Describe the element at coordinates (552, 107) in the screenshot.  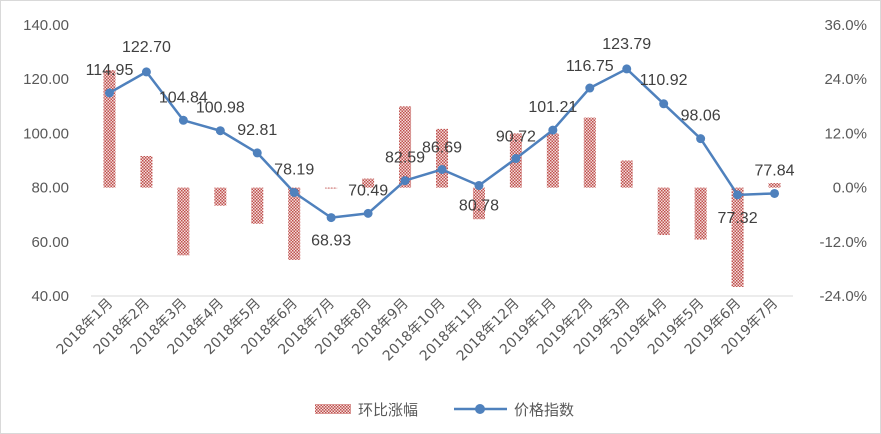
I see `data-label: 101.21` at that location.